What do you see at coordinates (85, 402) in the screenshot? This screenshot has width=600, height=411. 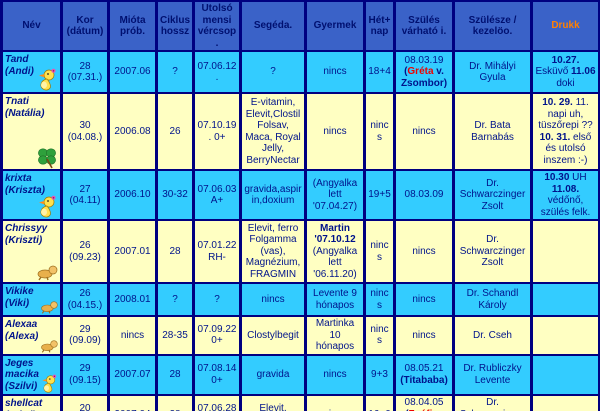 I see `kor-cell: 20 (04.25.)` at bounding box center [85, 402].